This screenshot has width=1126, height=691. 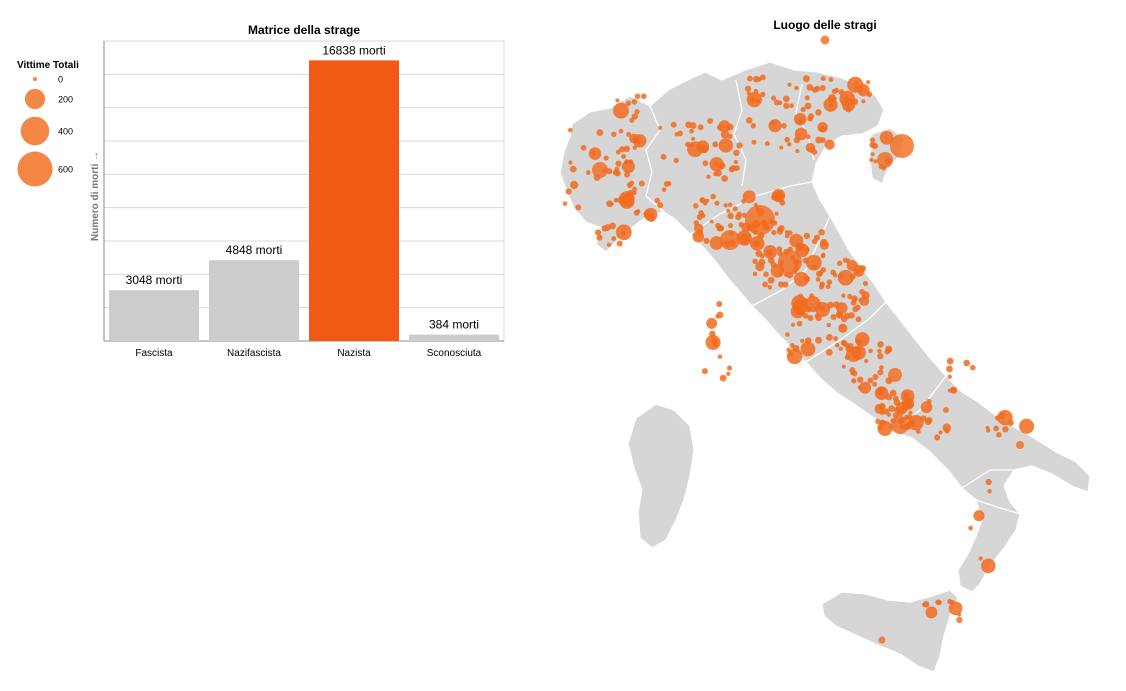 I want to click on bar-y-axis-label: Numero di morti →, so click(x=95, y=196).